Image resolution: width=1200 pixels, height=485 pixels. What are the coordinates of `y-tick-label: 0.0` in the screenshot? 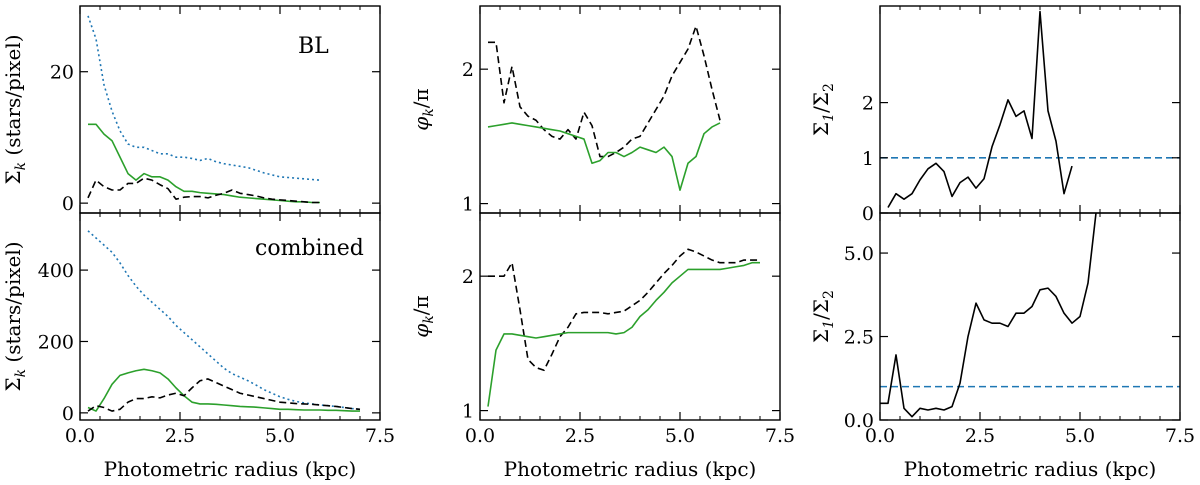 It's located at (859, 421).